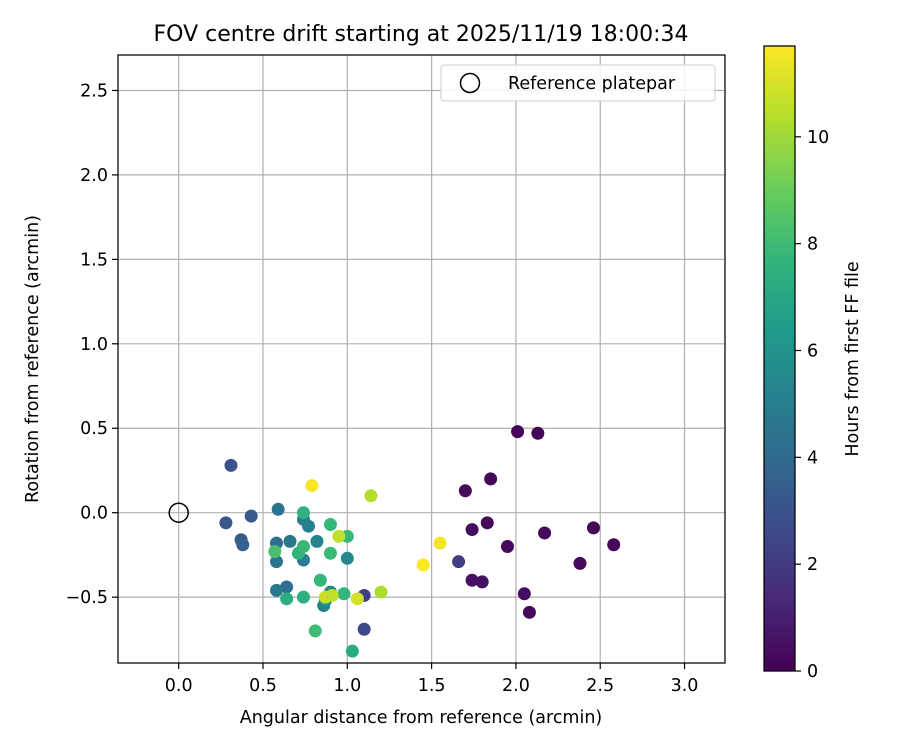  Describe the element at coordinates (600, 686) in the screenshot. I see `x-tick-label: 2.5` at that location.